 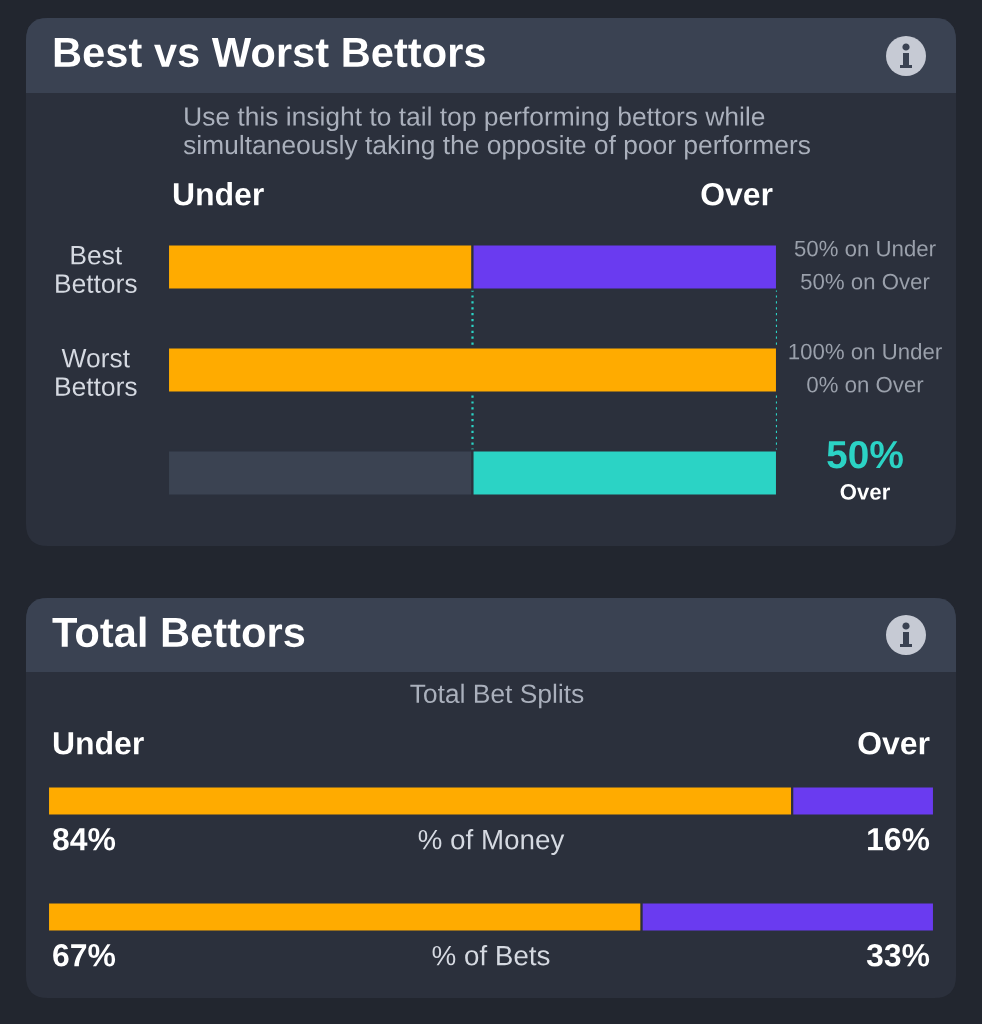 What do you see at coordinates (496, 133) in the screenshot?
I see `chart-subtitle: Use this insight to tail top performing bettors while simultaneously taking the opposite of poor performers` at bounding box center [496, 133].